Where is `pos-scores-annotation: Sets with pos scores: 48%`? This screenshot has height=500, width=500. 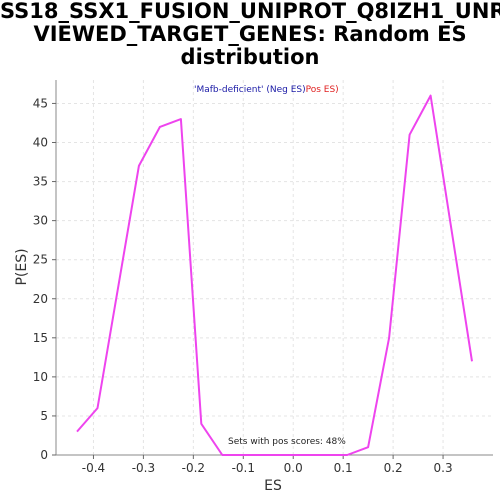
pos-scores-annotation: Sets with pos scores: 48% is located at coordinates (287, 442).